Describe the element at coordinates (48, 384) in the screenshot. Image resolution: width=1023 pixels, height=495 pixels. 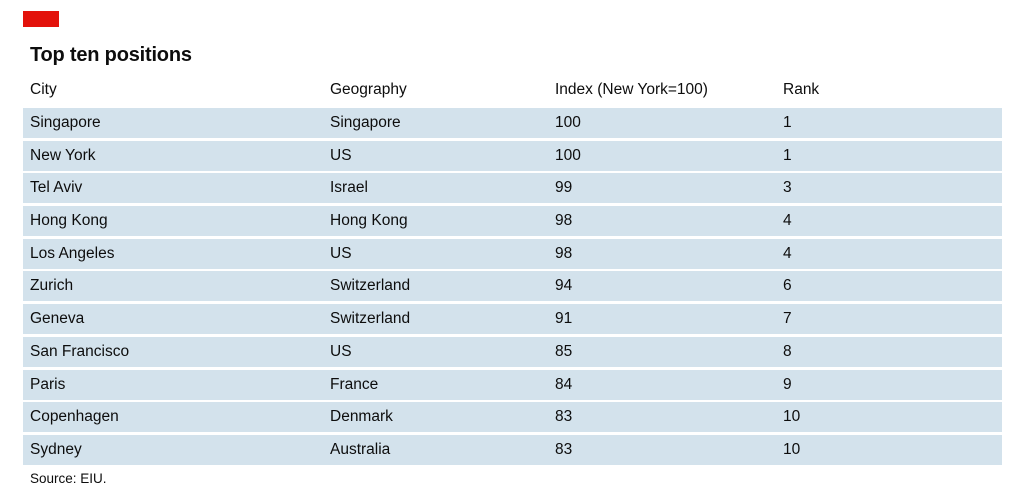
I see `cell-city: Paris` at that location.